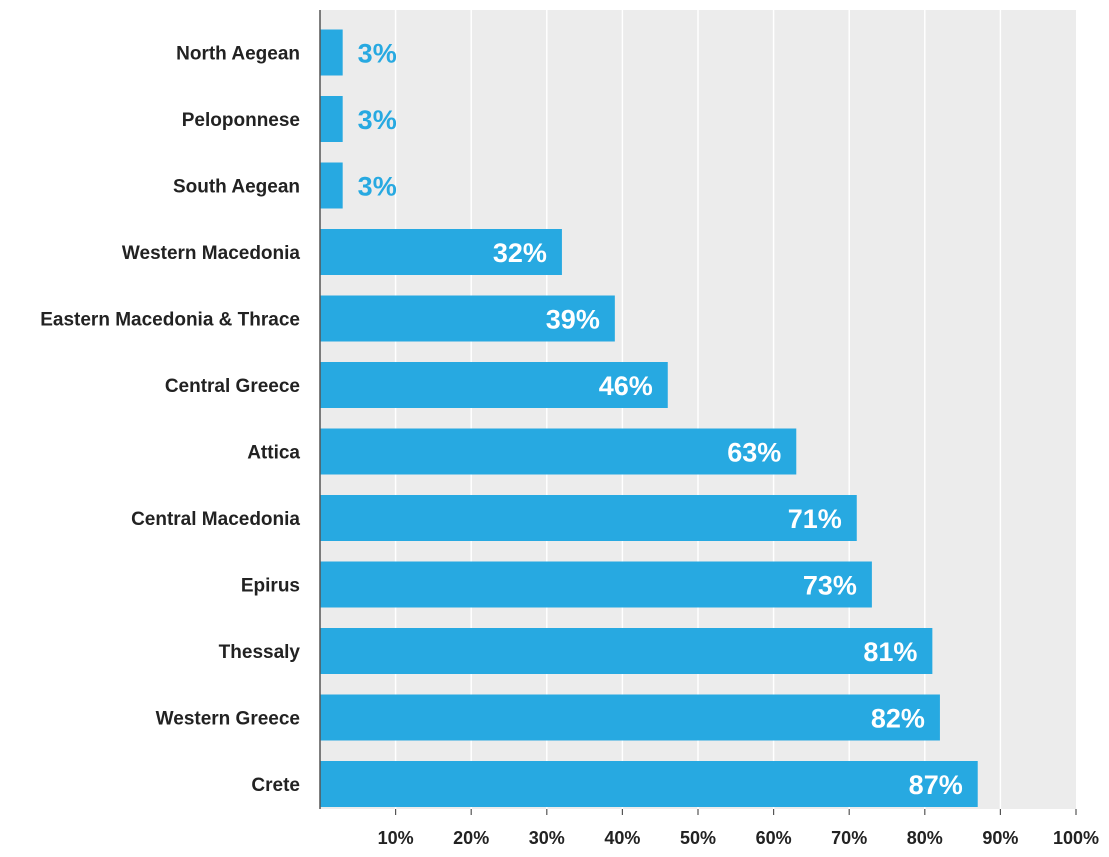 Image resolution: width=1109 pixels, height=857 pixels. I want to click on x-tick-label: 100%, so click(1076, 838).